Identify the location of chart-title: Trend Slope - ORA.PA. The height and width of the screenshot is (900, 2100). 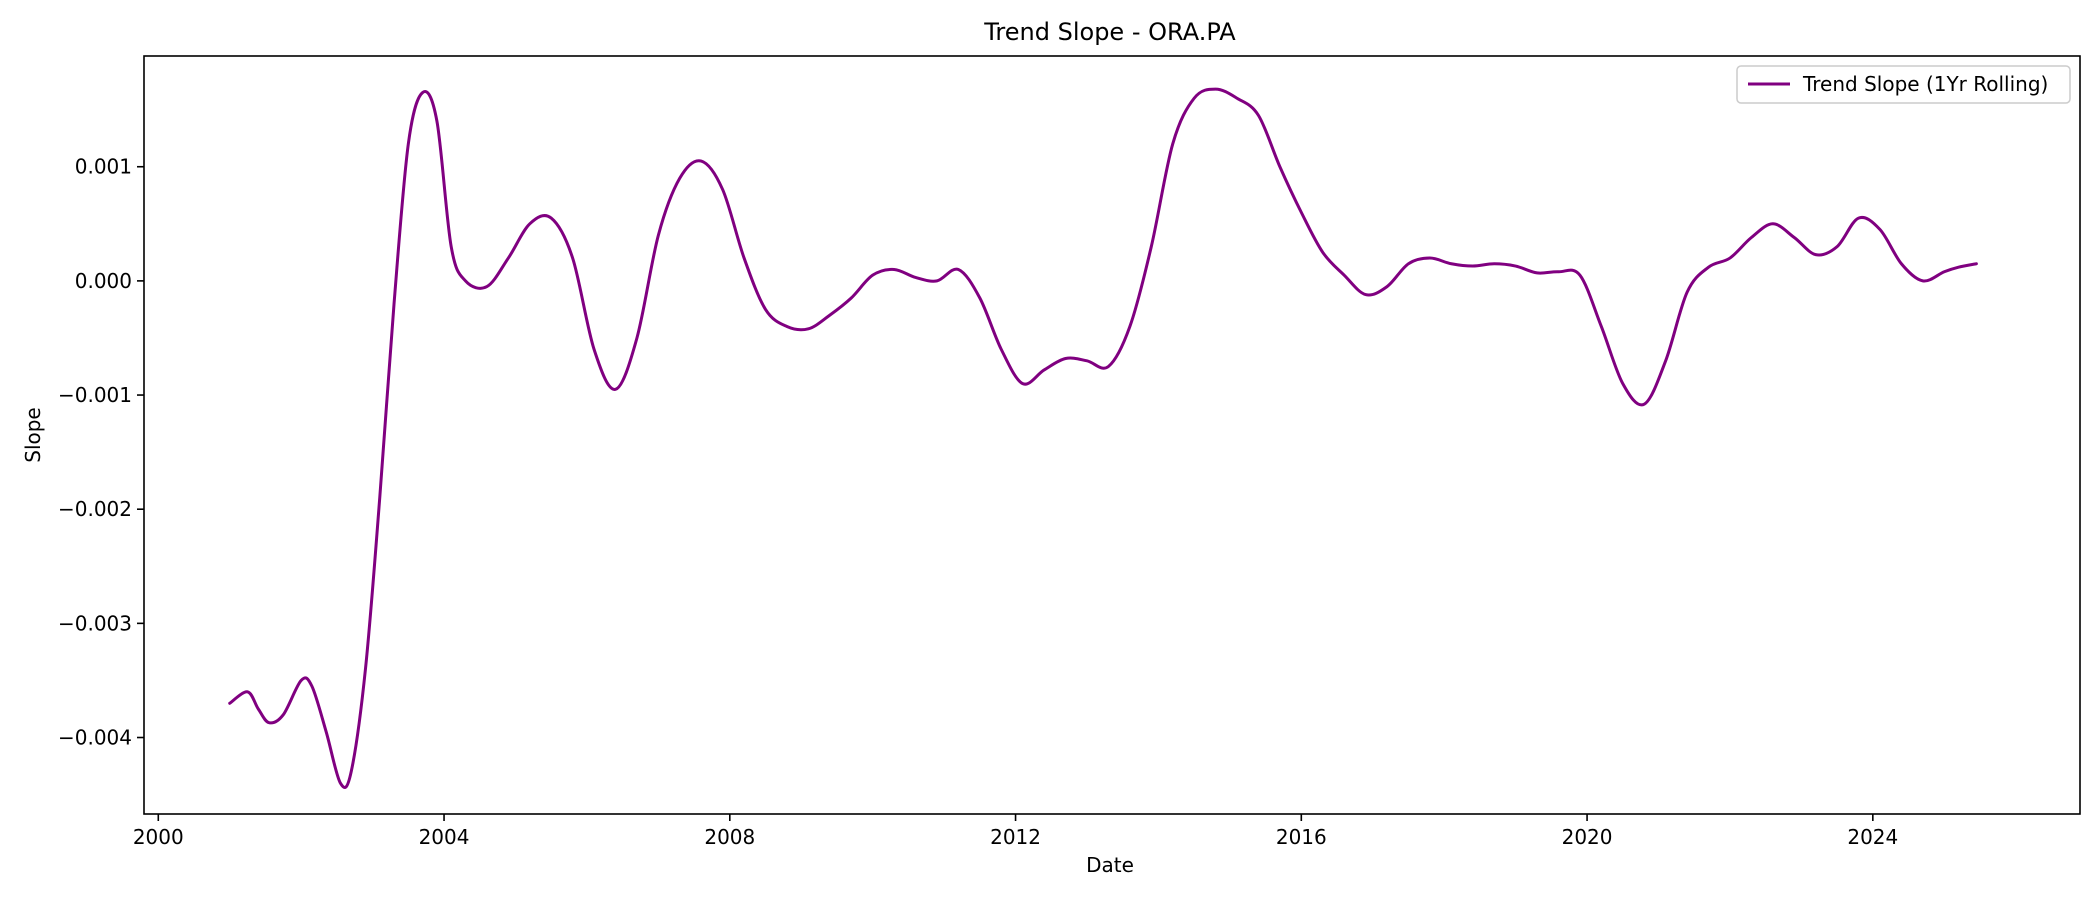
(1109, 32).